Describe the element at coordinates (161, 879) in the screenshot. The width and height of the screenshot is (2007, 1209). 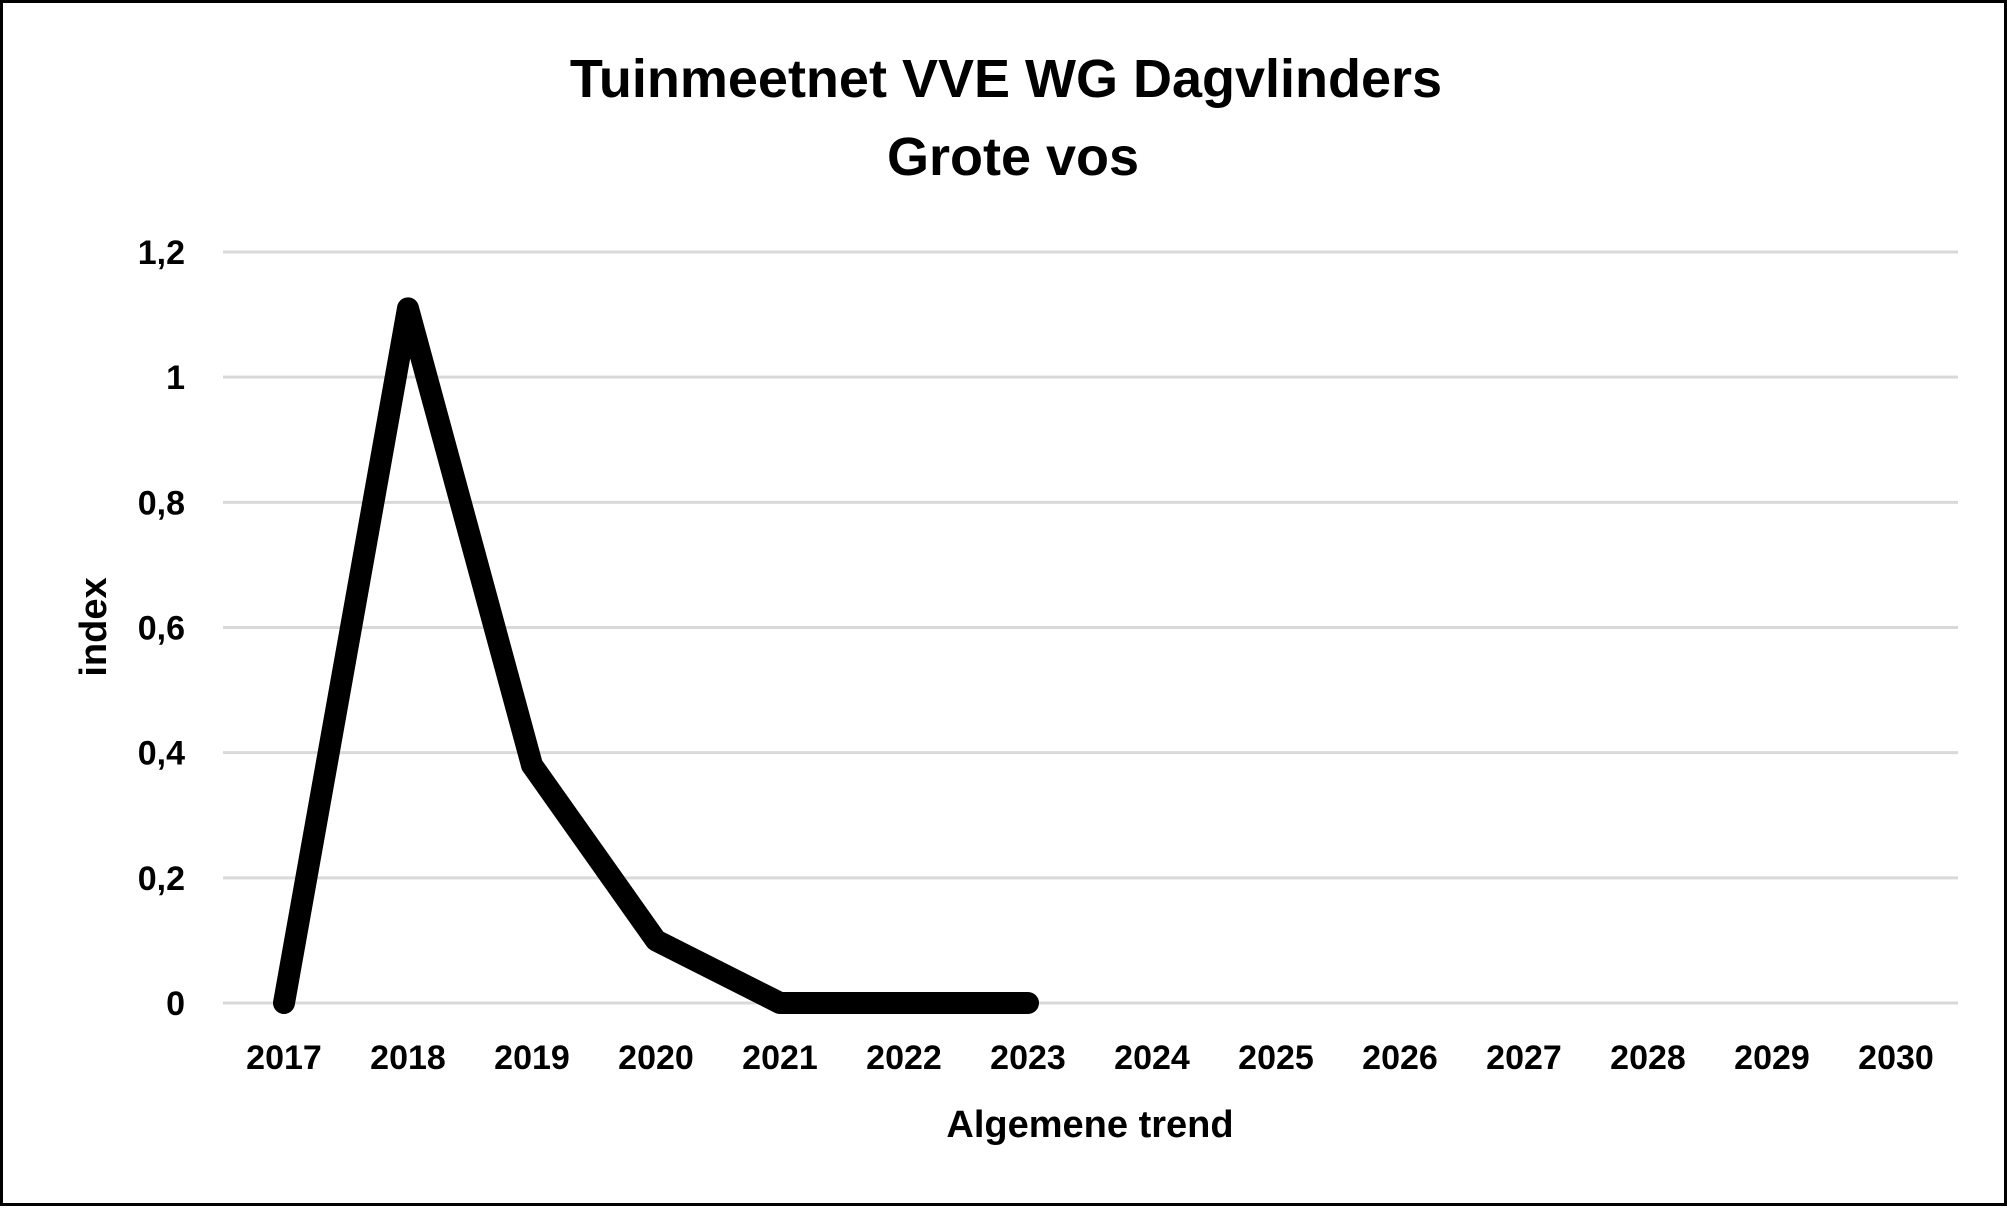
I see `y-tick-label: 0,2` at that location.